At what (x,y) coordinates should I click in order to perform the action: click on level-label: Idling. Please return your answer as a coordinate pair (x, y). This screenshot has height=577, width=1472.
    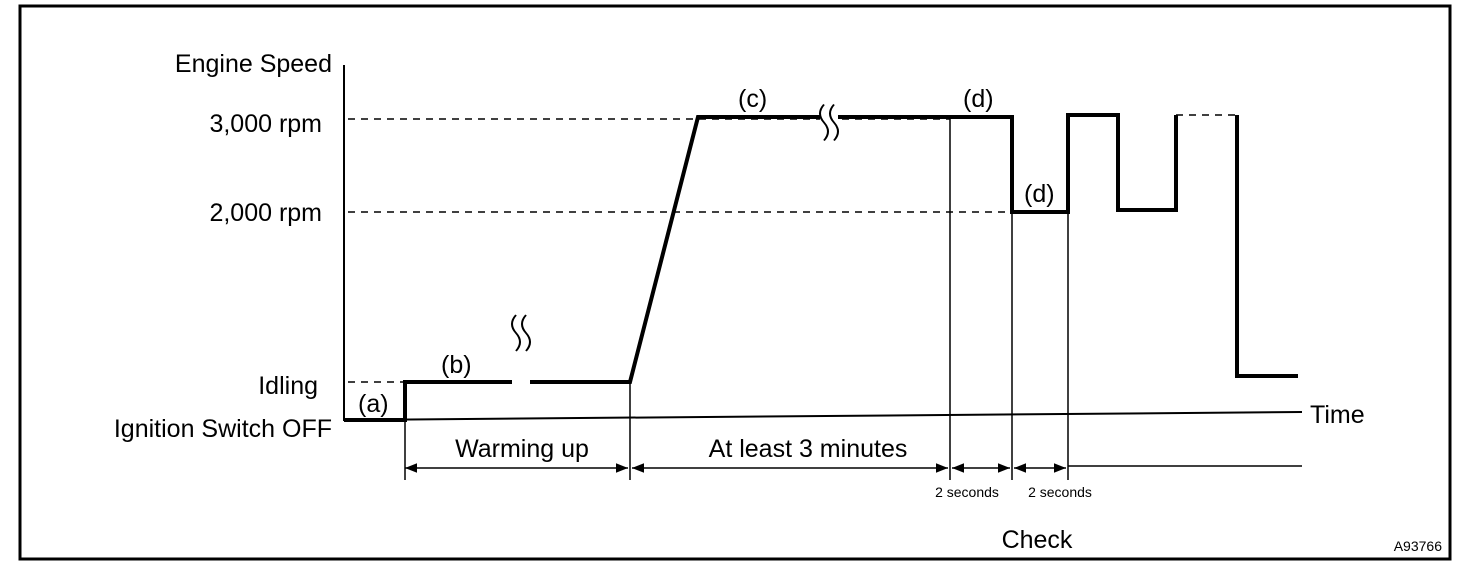
    Looking at the image, I should click on (288, 386).